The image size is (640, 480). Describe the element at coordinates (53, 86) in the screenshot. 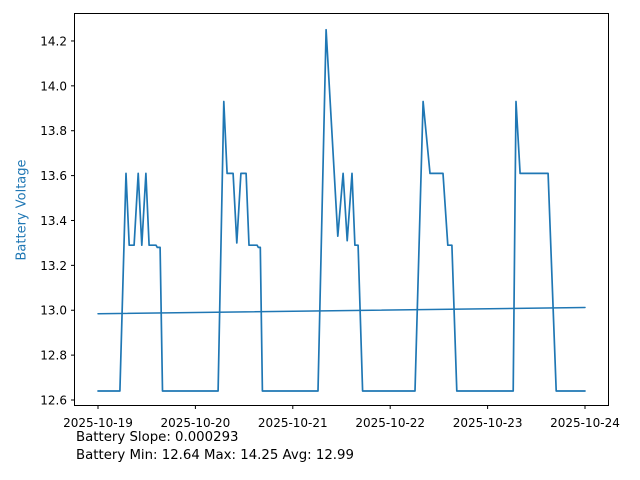

I see `y-tick-label: 14.0` at that location.